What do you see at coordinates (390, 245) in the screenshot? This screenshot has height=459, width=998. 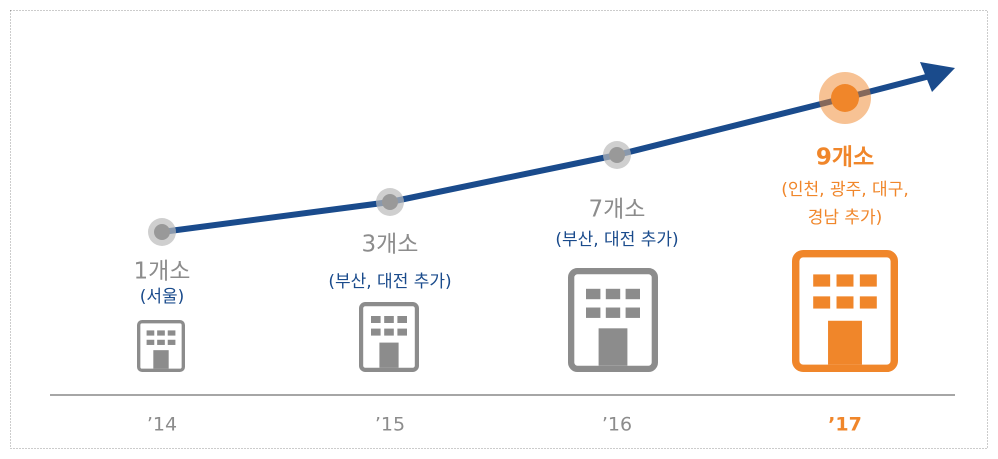 I see `count-label: 3개소` at bounding box center [390, 245].